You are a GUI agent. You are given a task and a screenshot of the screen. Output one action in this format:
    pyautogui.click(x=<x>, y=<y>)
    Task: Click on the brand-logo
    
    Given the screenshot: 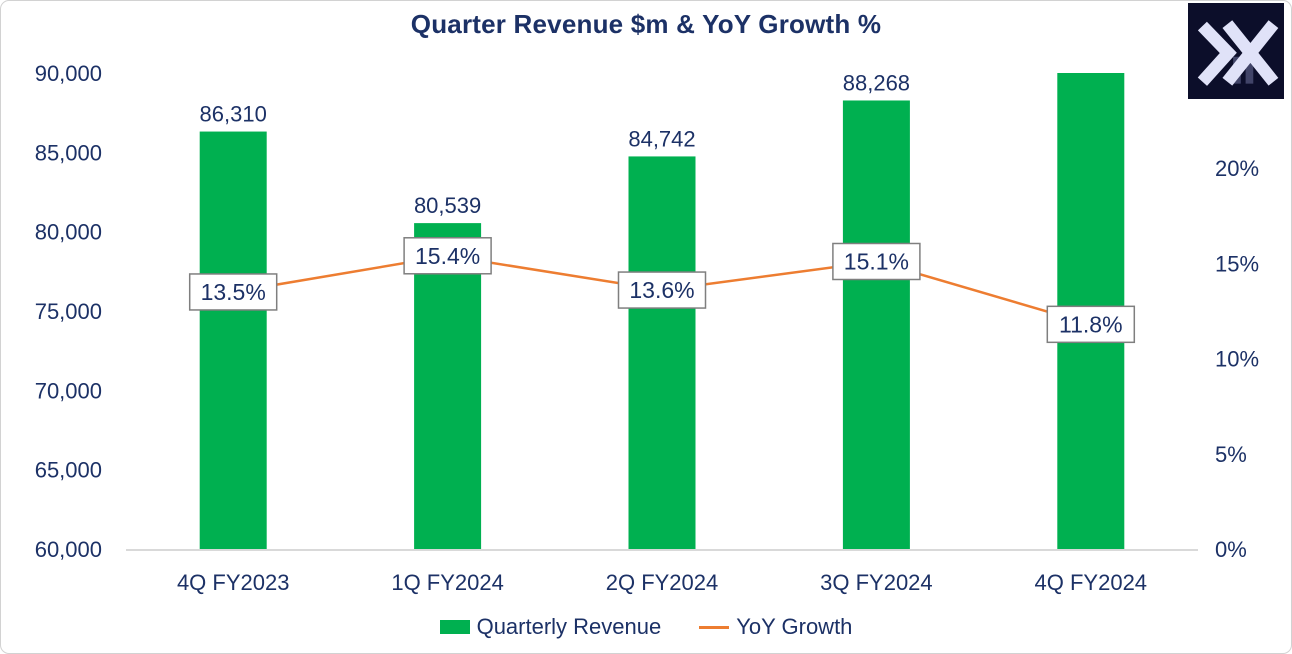 What is the action you would take?
    pyautogui.click(x=1236, y=51)
    